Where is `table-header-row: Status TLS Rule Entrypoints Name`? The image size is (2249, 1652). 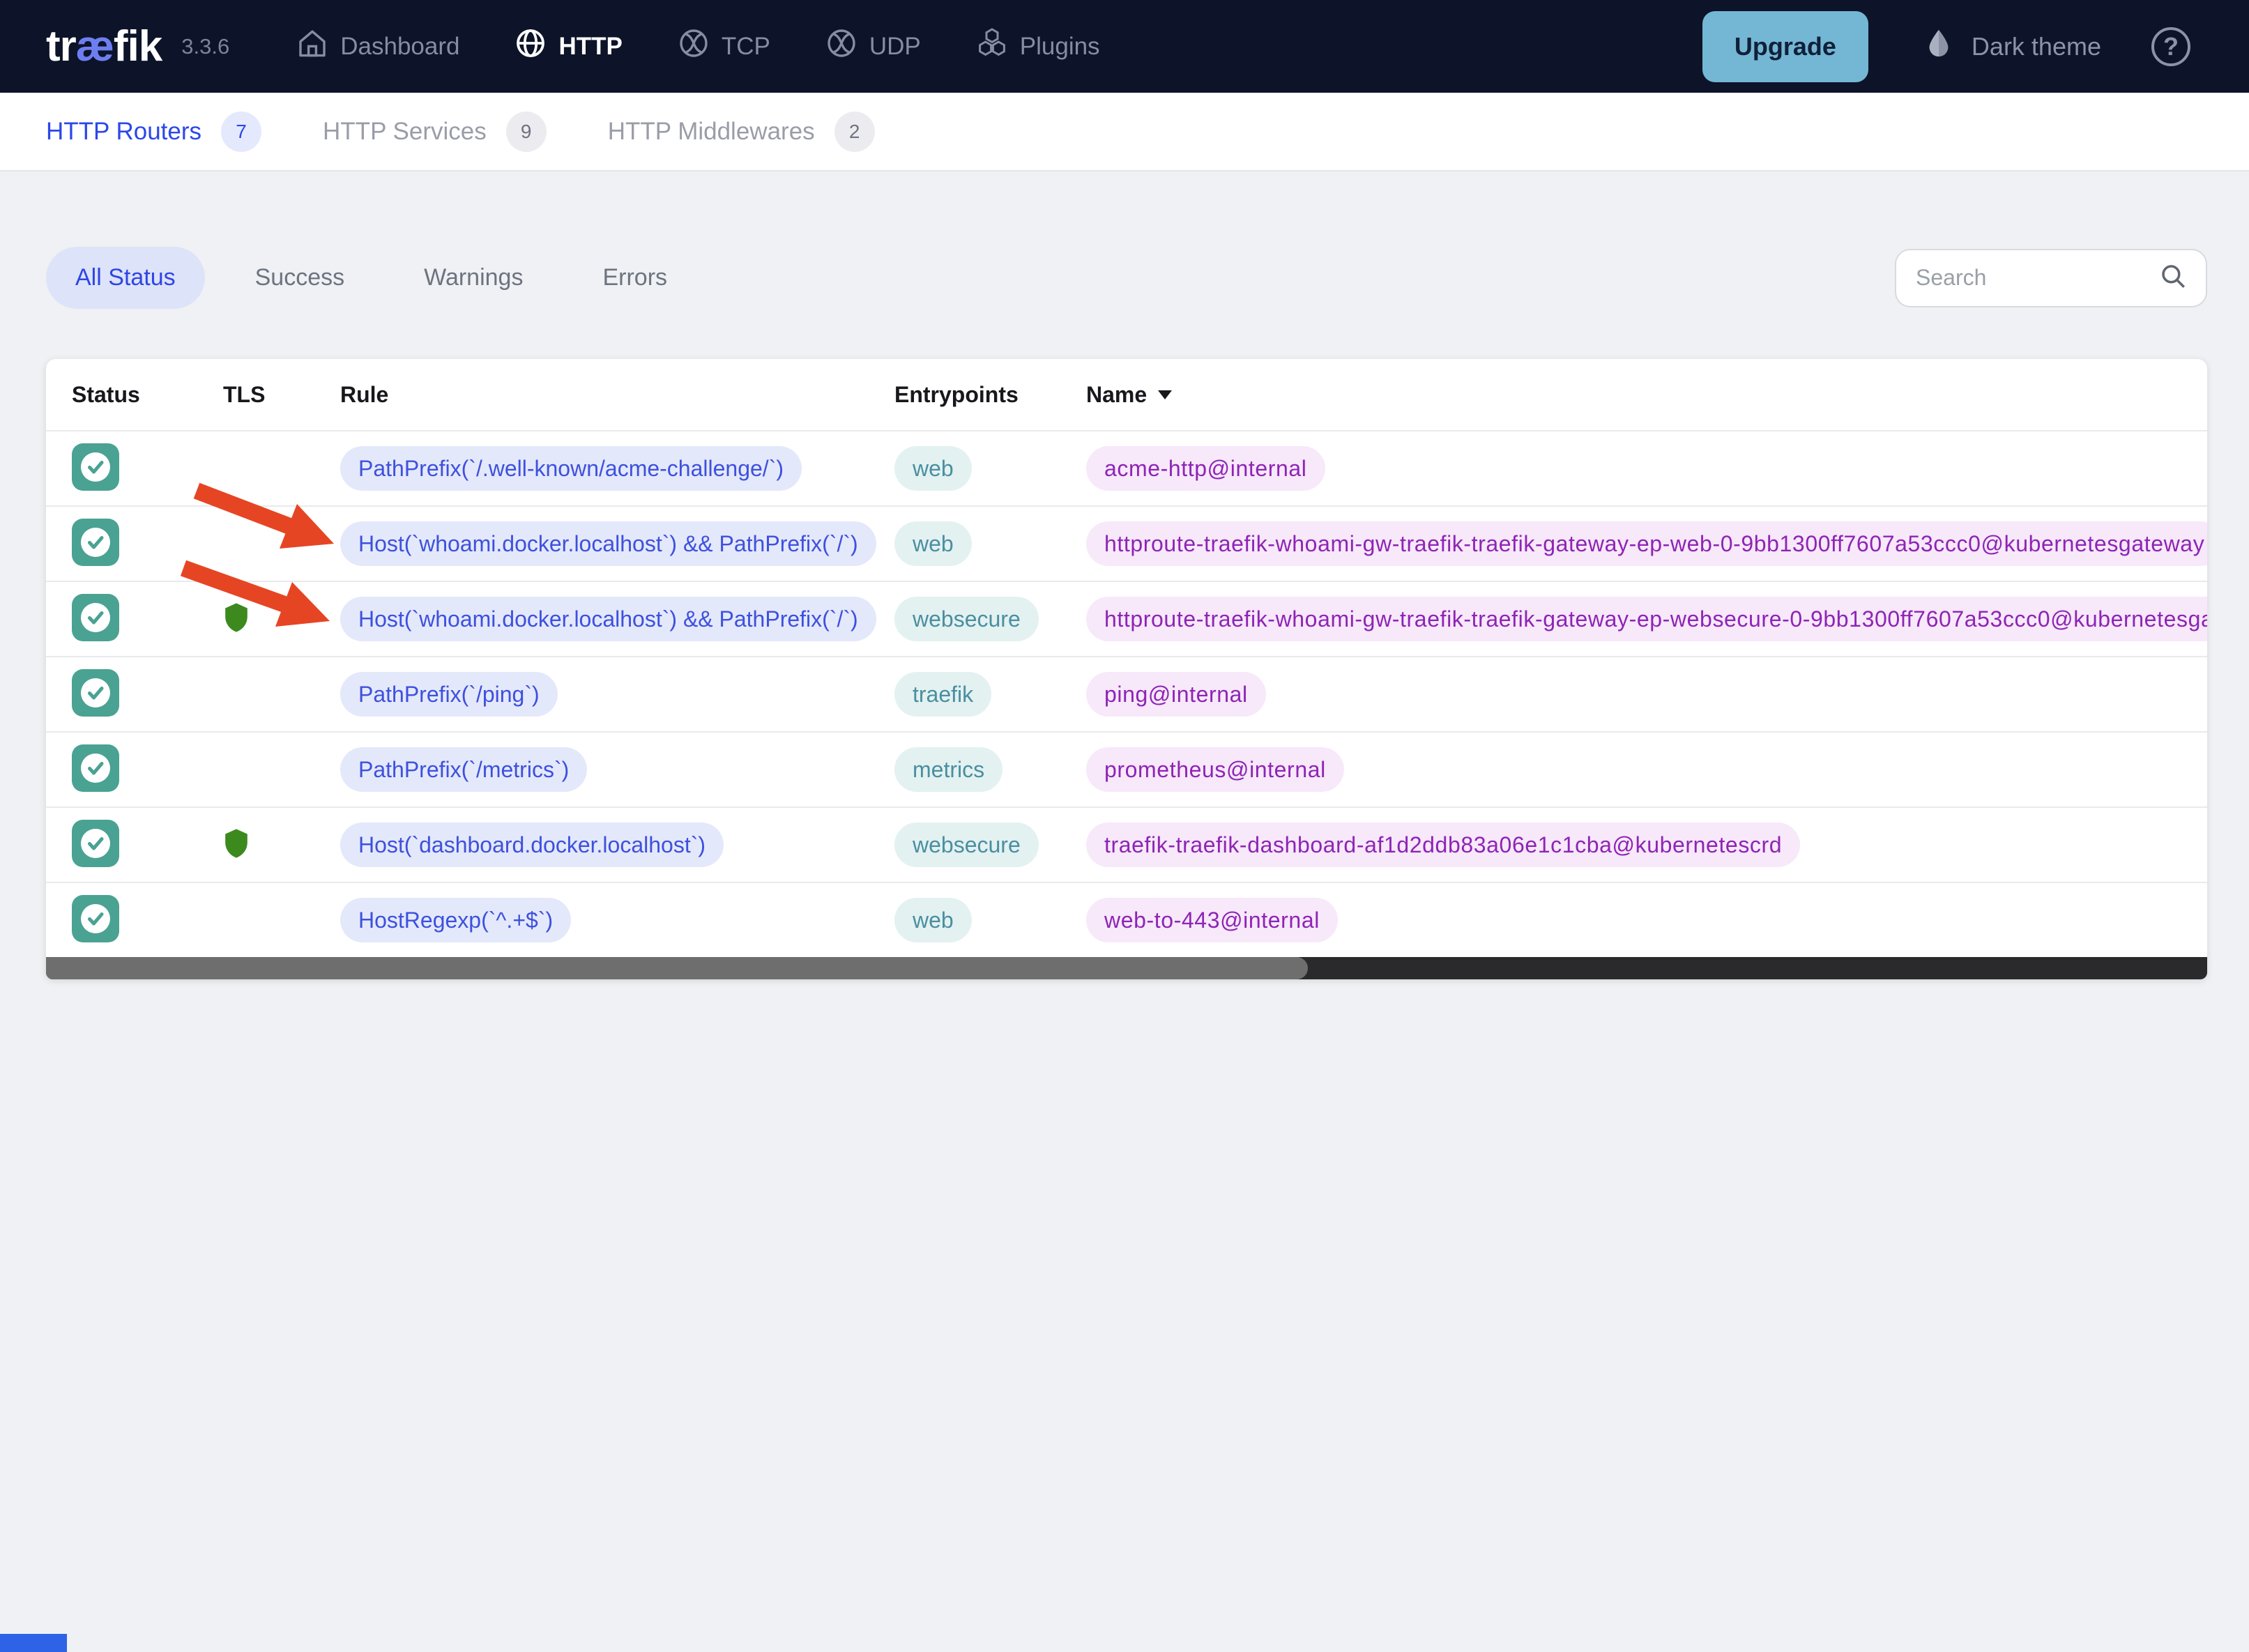
table-header-row: Status TLS Rule Entrypoints Name is located at coordinates (1126, 394).